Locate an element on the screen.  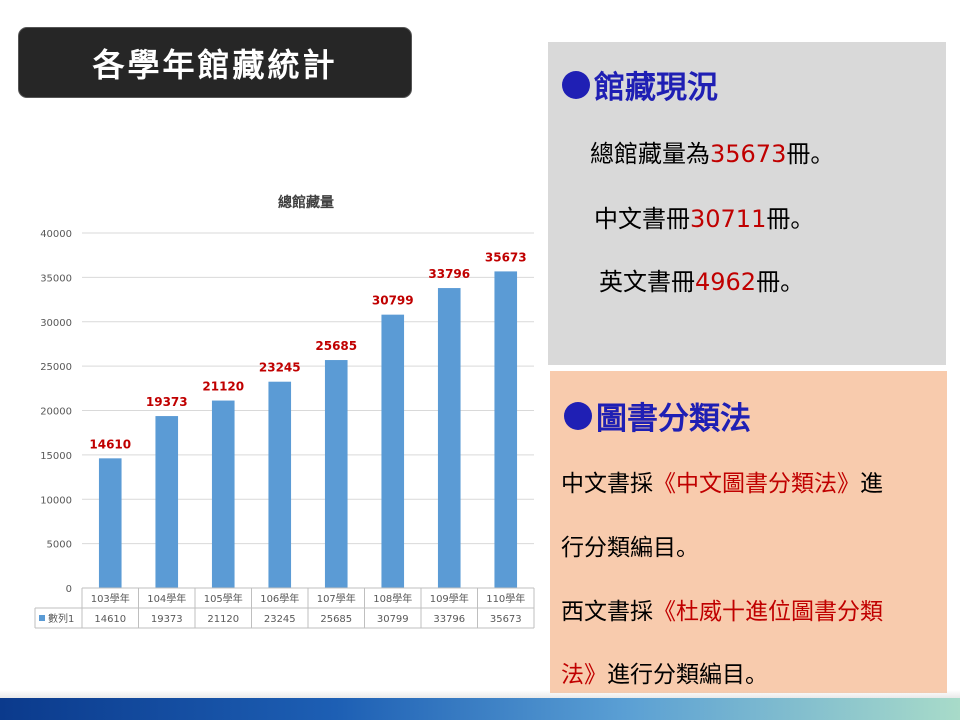
total-suffix: 冊。 is located at coordinates (810, 154).